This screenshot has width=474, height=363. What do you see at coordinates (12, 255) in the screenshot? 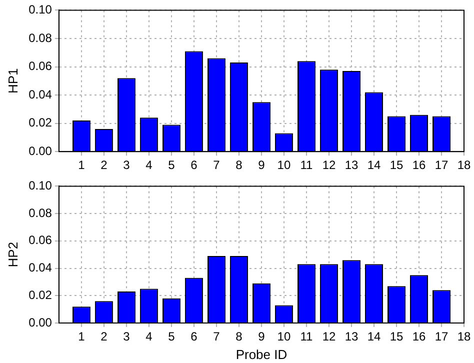
I see `y-axis-title: HP2` at bounding box center [12, 255].